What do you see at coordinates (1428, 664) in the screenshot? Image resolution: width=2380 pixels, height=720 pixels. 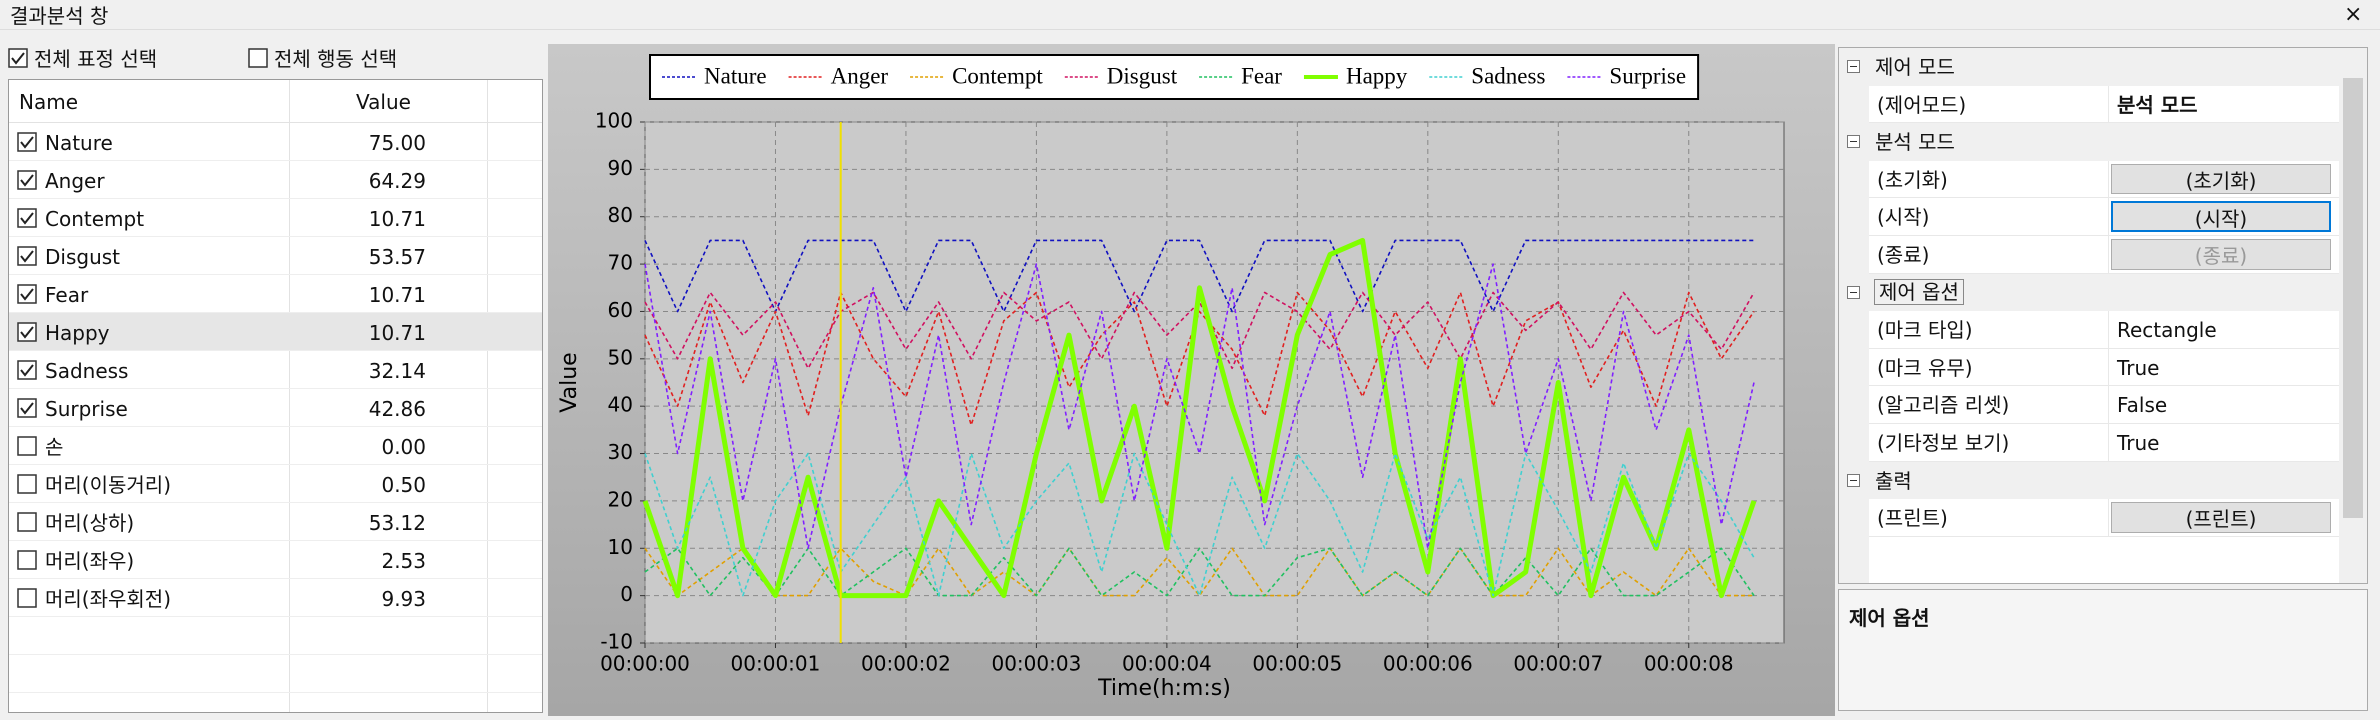 I see `x-tick-label: 00:00:06` at bounding box center [1428, 664].